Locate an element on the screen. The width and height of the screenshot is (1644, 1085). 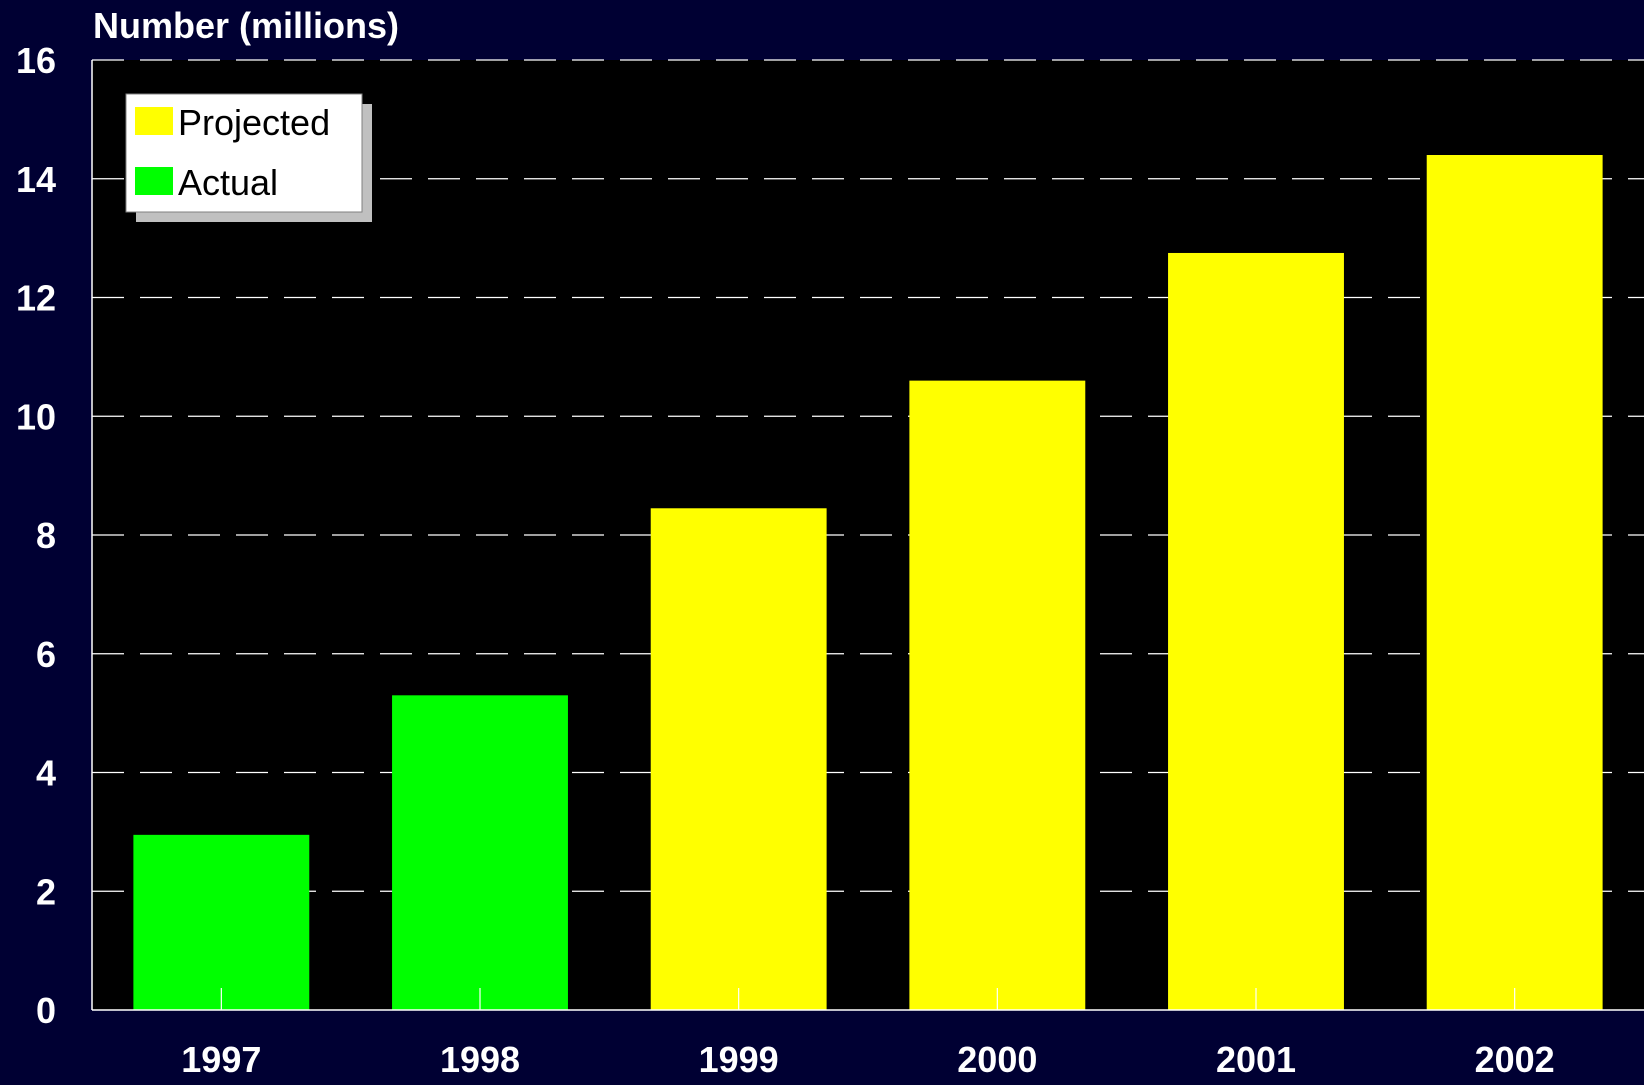
x-tick-label-1998: 1998 is located at coordinates (480, 1059).